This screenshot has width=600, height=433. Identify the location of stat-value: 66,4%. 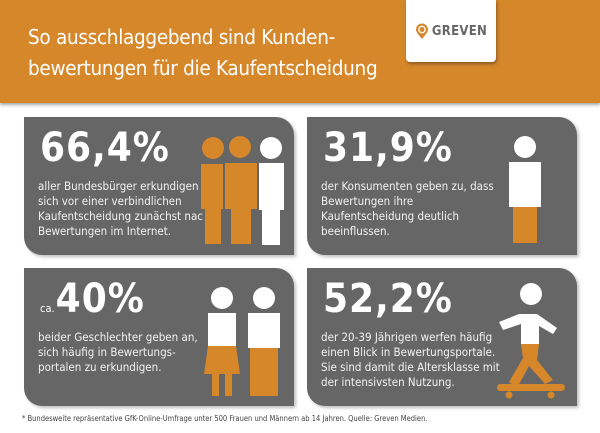
(105, 148).